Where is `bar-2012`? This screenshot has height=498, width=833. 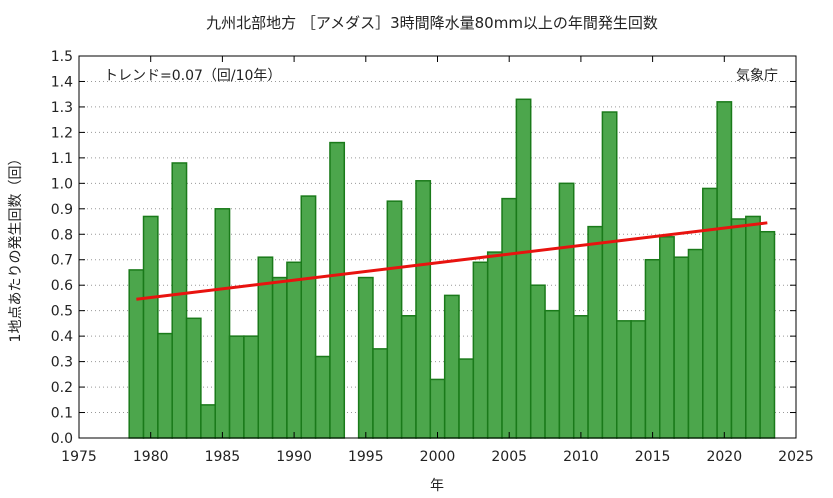 bar-2012 is located at coordinates (609, 275).